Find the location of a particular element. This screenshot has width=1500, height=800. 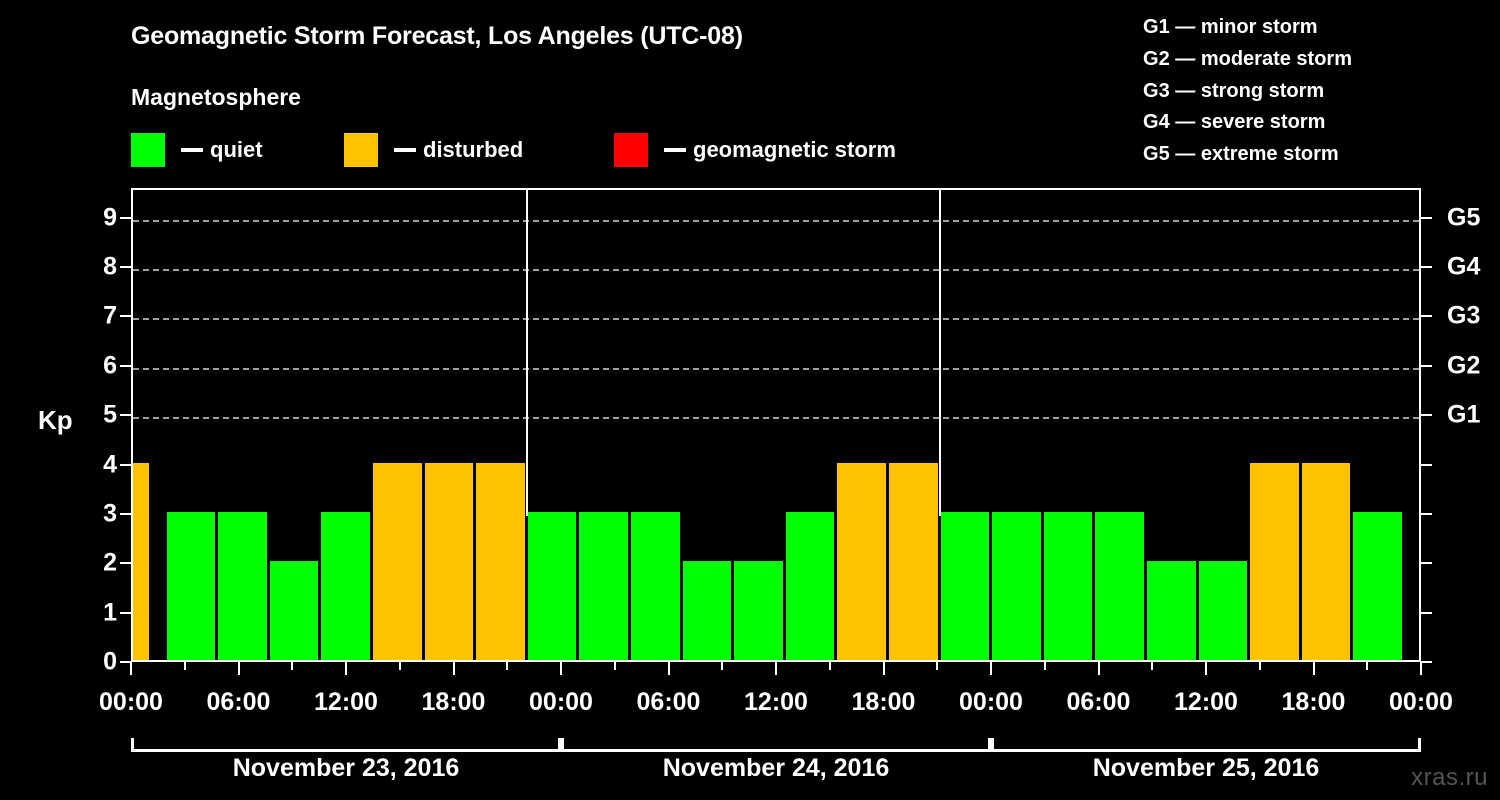

legend-swatch-disturbed is located at coordinates (361, 150).